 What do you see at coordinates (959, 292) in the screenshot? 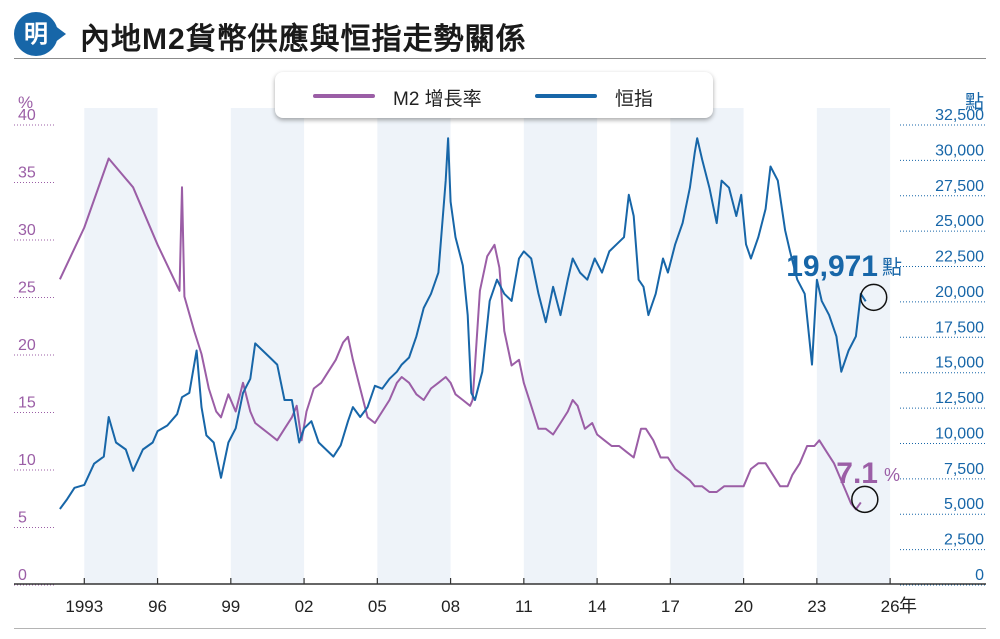
I see `right-tick-label-8: 20,000` at bounding box center [959, 292].